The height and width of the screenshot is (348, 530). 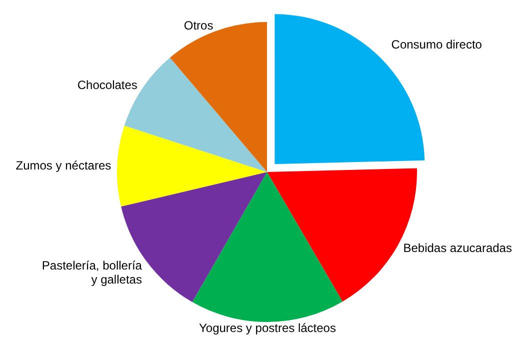 I want to click on slice-label: Bebidas azucaradas, so click(x=457, y=248).